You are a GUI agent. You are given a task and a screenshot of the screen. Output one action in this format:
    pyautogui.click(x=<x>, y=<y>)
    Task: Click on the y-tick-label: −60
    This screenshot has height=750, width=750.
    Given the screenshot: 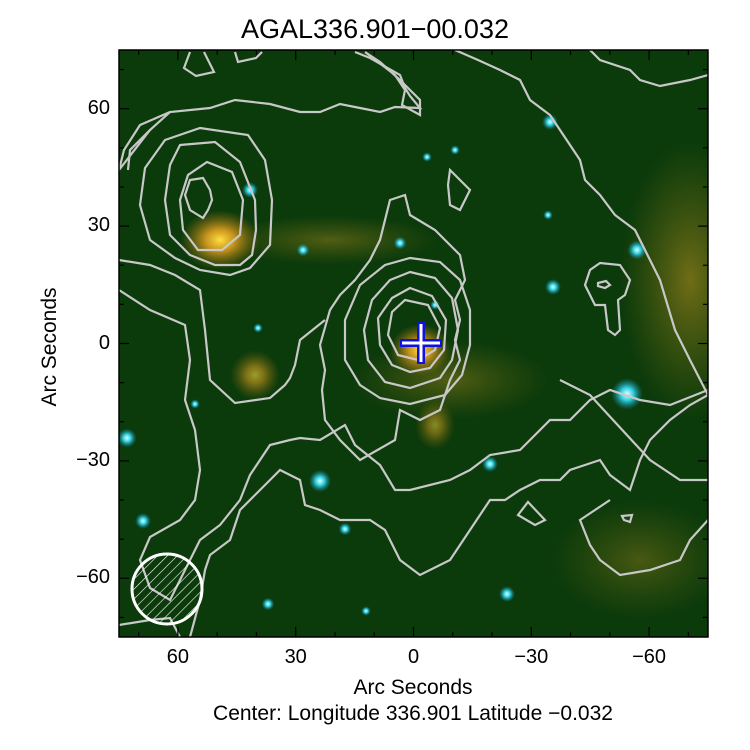 What is the action you would take?
    pyautogui.click(x=93, y=577)
    